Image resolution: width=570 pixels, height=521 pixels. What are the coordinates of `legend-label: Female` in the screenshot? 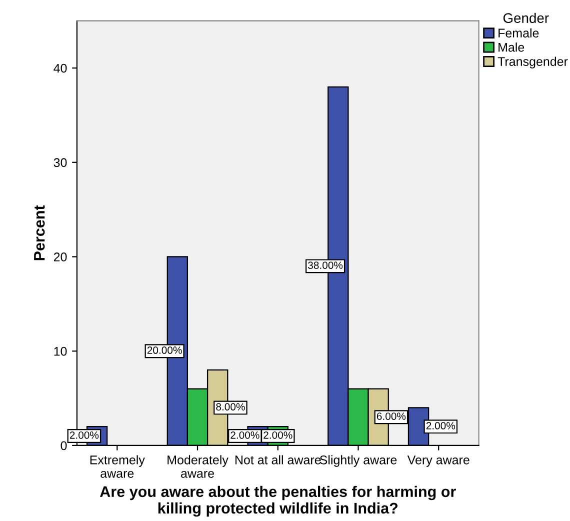 It's located at (518, 33).